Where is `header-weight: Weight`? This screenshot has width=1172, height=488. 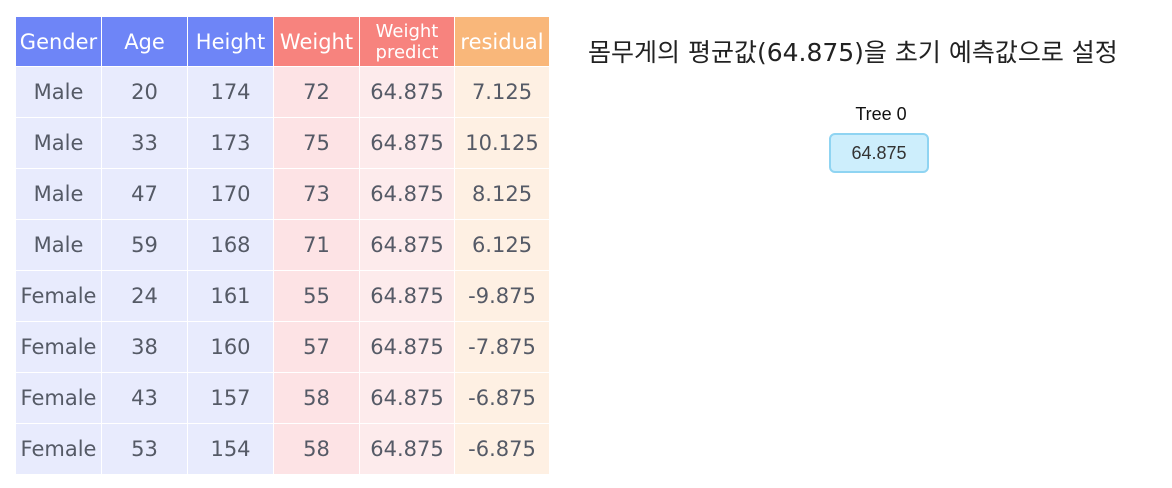 header-weight: Weight is located at coordinates (317, 41).